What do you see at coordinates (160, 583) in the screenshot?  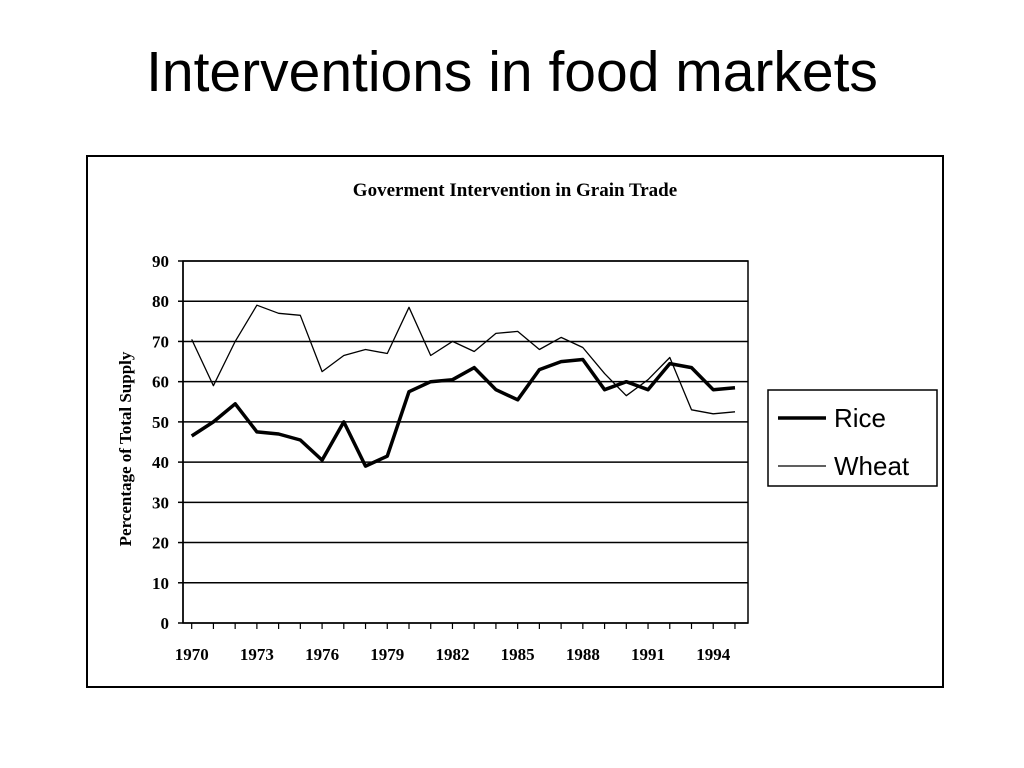 I see `y-tick-label: 10` at bounding box center [160, 583].